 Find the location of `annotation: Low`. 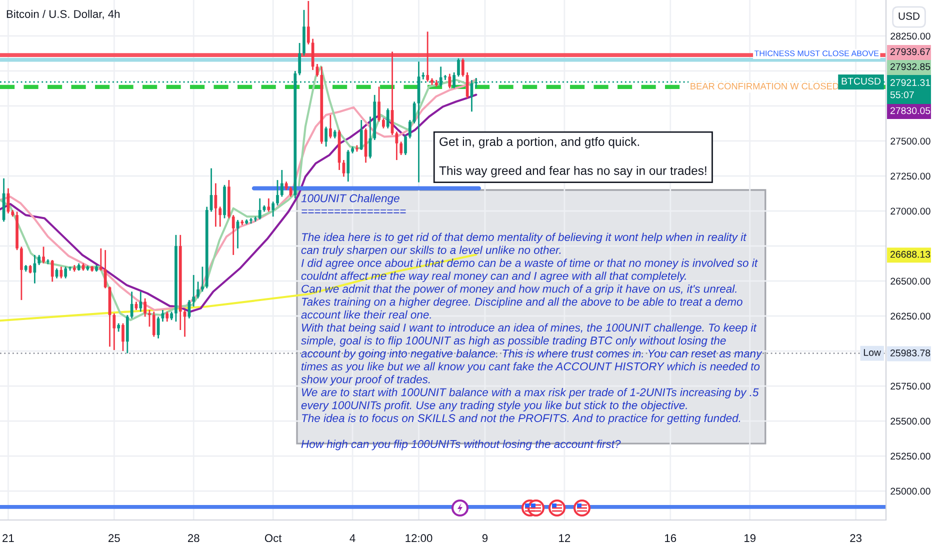

annotation: Low is located at coordinates (873, 352).